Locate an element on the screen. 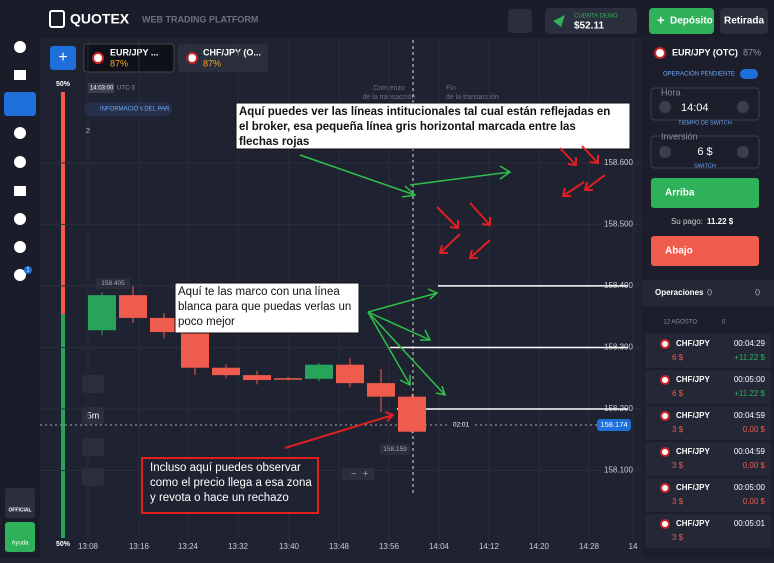 The width and height of the screenshot is (774, 563). annotation-text: Incluso aquí puedes observar is located at coordinates (225, 468).